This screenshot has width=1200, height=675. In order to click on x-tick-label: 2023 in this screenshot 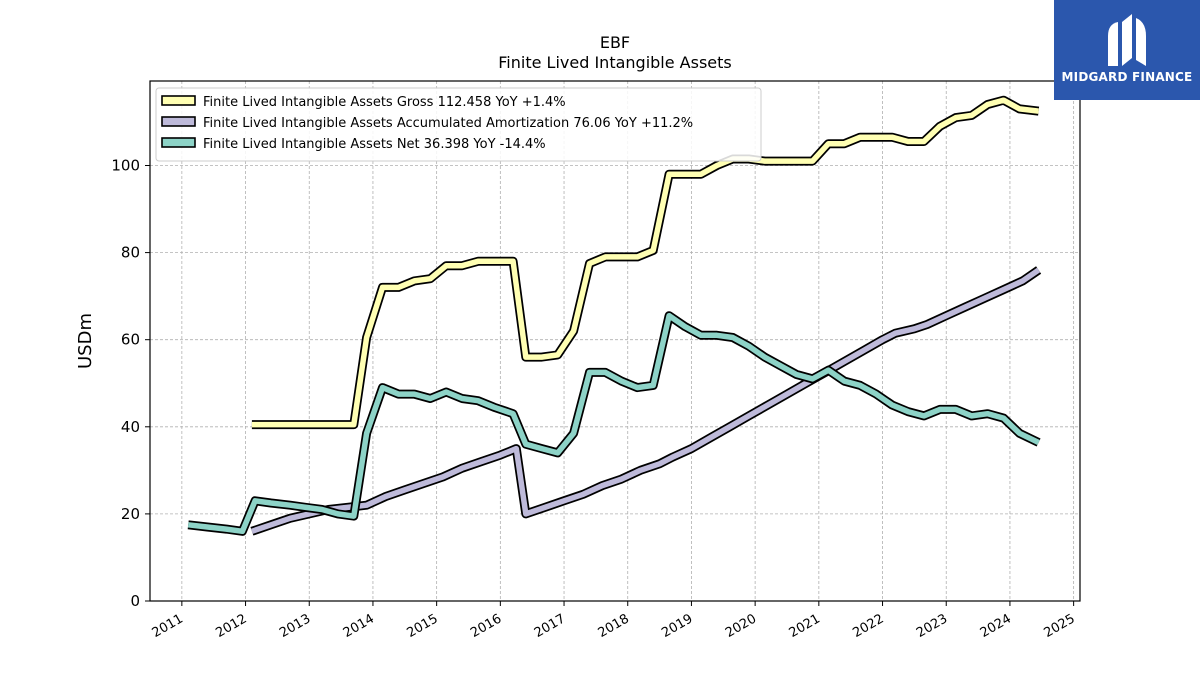, I will do `click(932, 626)`.